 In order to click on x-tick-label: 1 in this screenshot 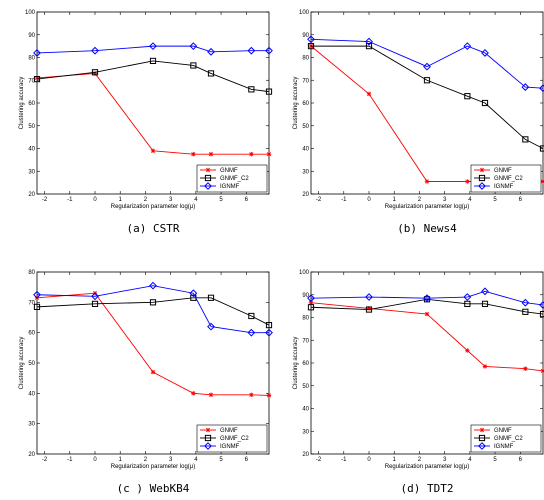, I will do `click(395, 460)`.